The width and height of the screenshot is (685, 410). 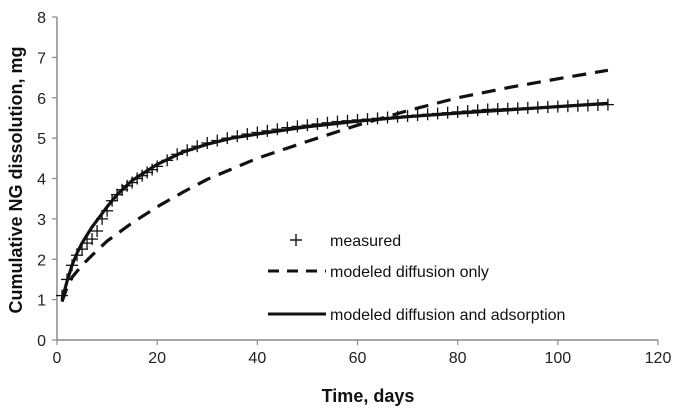 What do you see at coordinates (41, 18) in the screenshot?
I see `y-tick-label: 8` at bounding box center [41, 18].